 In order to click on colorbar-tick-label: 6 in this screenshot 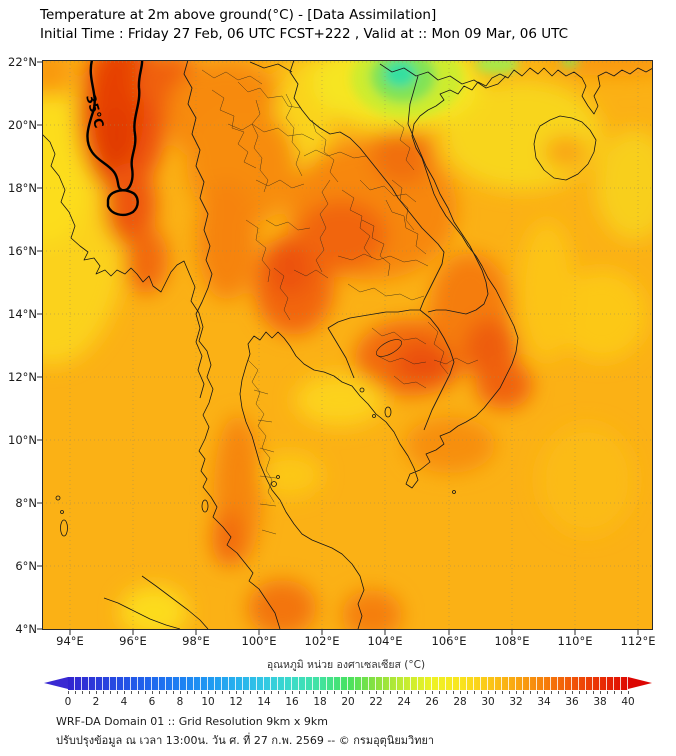, I will do `click(152, 702)`.